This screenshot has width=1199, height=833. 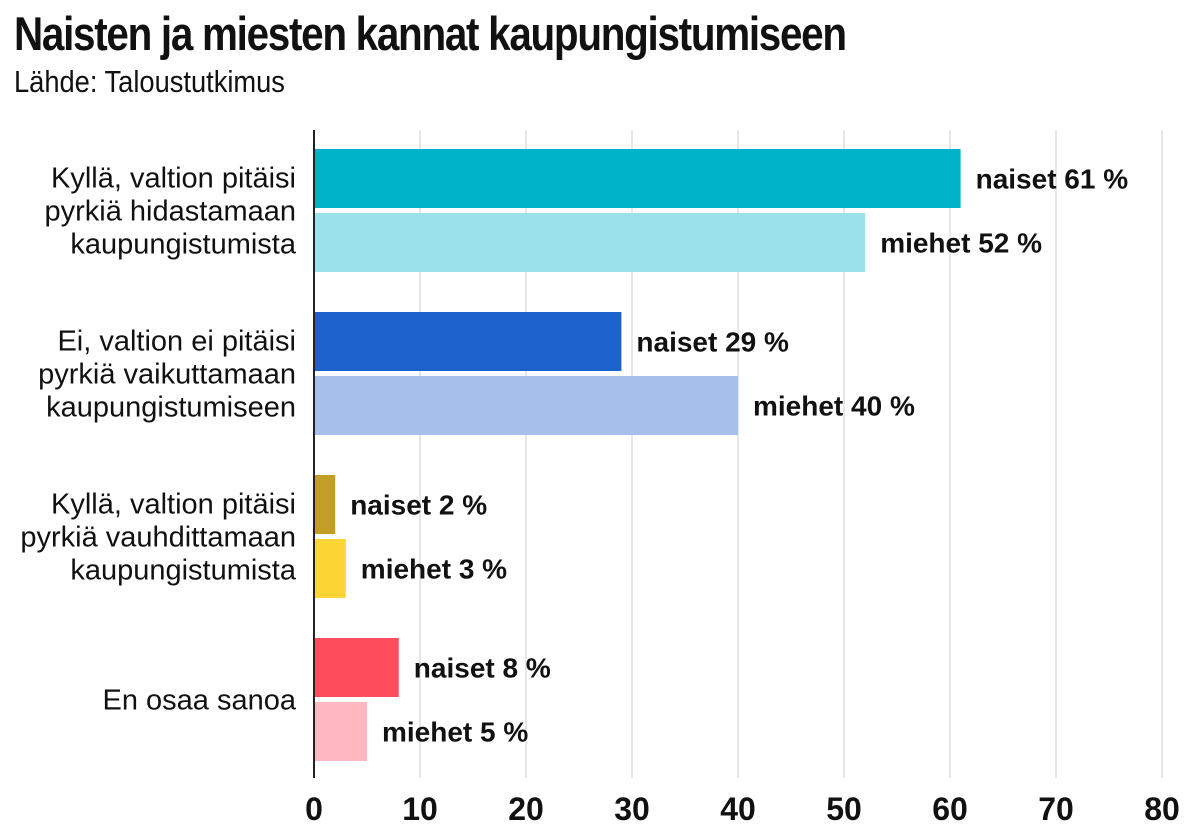 What do you see at coordinates (434, 569) in the screenshot?
I see `bar-value-label: miehet 3 %` at bounding box center [434, 569].